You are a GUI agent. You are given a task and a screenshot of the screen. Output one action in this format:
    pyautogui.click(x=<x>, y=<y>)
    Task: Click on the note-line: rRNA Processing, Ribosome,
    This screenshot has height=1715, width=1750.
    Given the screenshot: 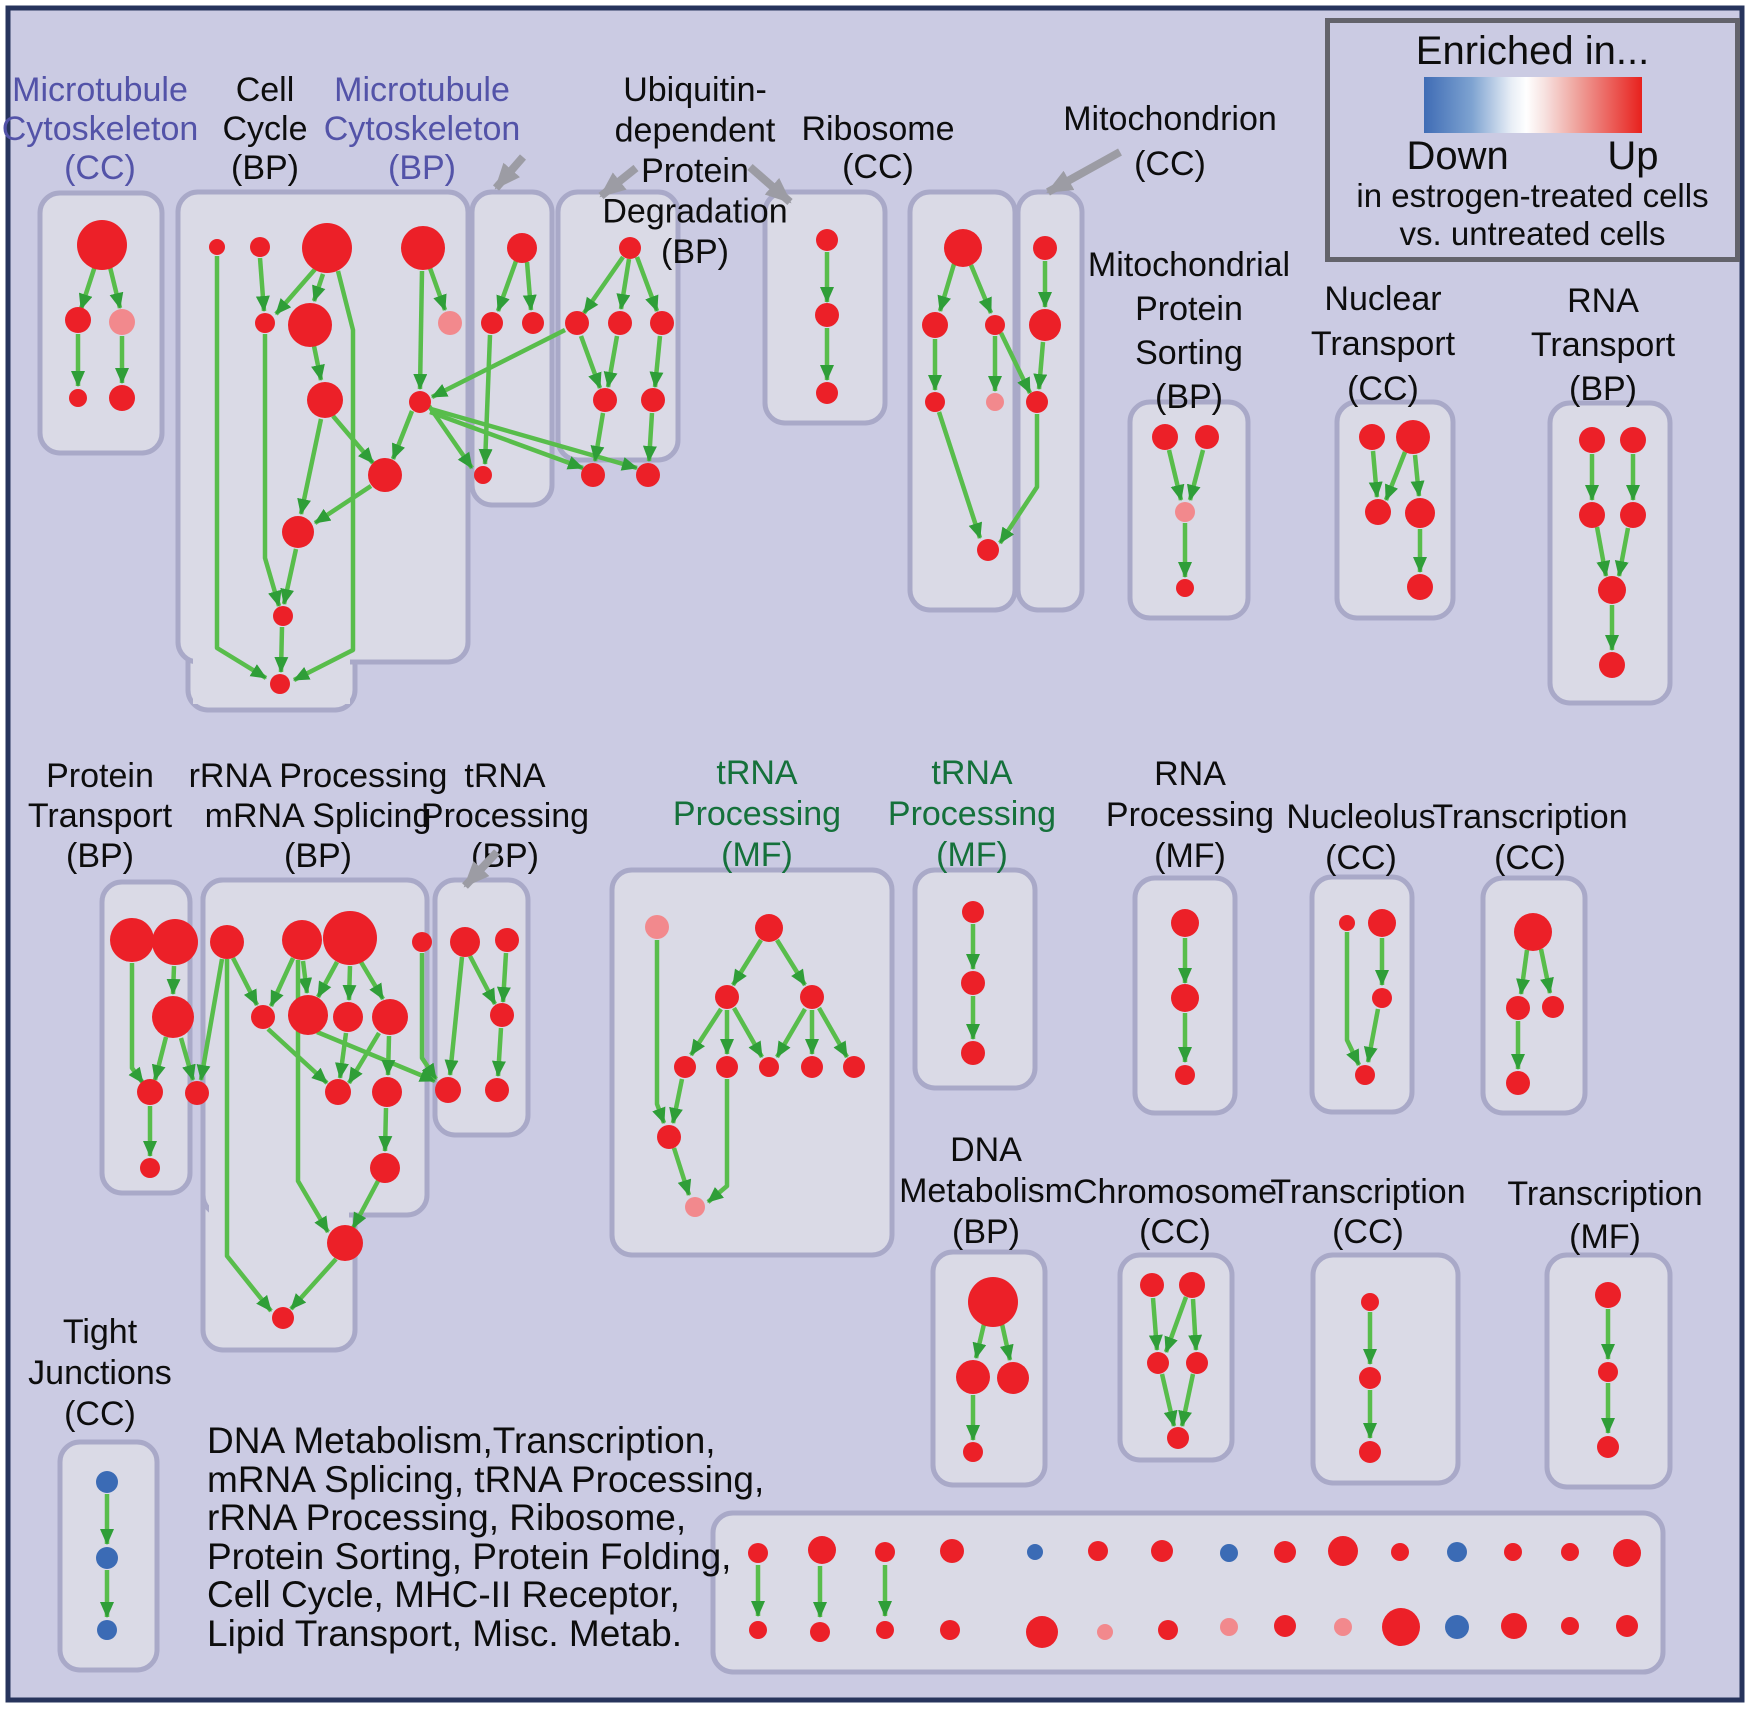 What is the action you would take?
    pyautogui.click(x=447, y=1518)
    